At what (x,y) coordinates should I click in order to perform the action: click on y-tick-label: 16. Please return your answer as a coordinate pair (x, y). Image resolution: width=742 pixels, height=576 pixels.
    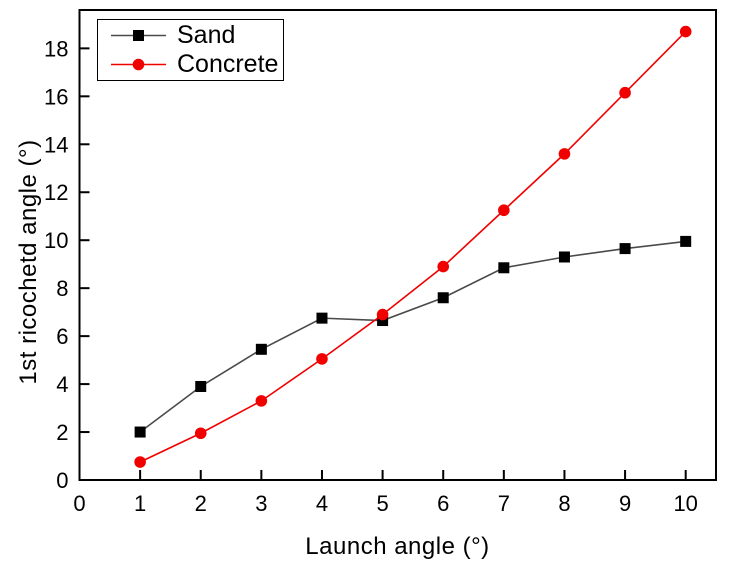
    Looking at the image, I should click on (56, 96).